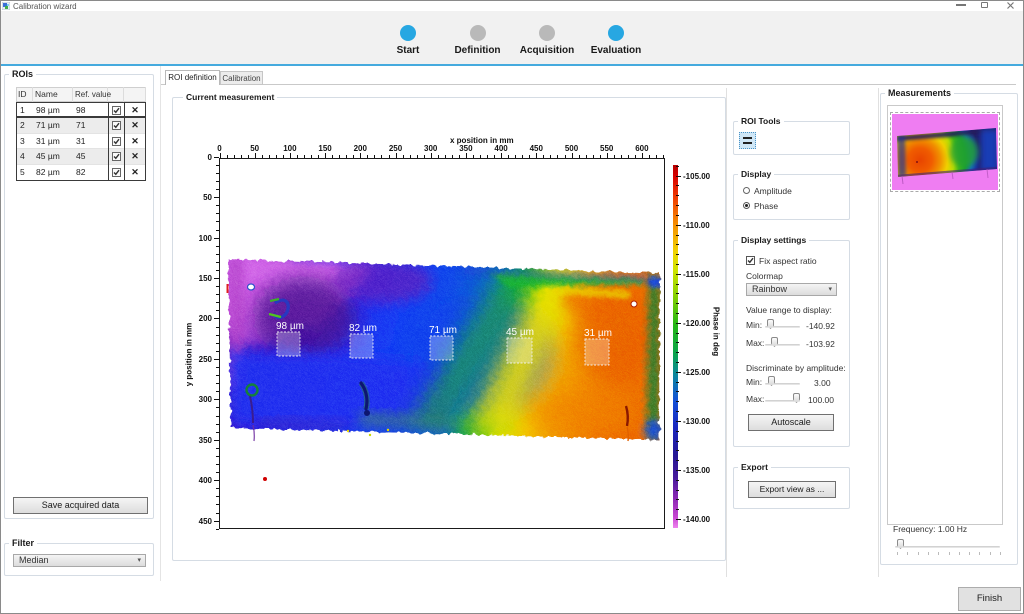 This screenshot has width=1024, height=614. What do you see at coordinates (443, 330) in the screenshot?
I see `svg-text: 71 µm` at bounding box center [443, 330].